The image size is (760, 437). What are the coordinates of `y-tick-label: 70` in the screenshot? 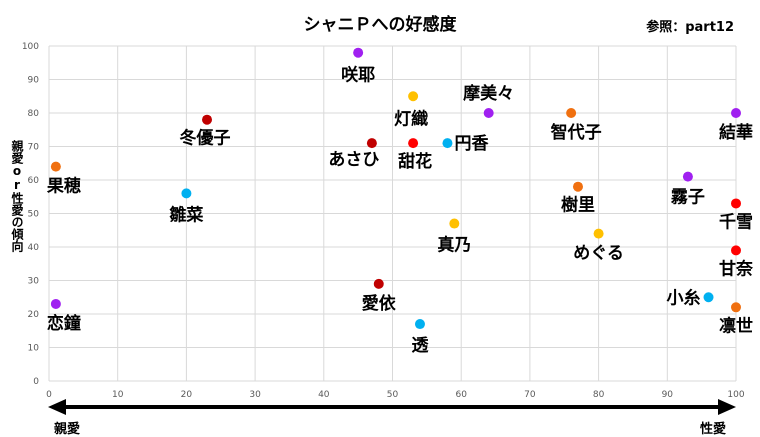 It's located at (34, 148).